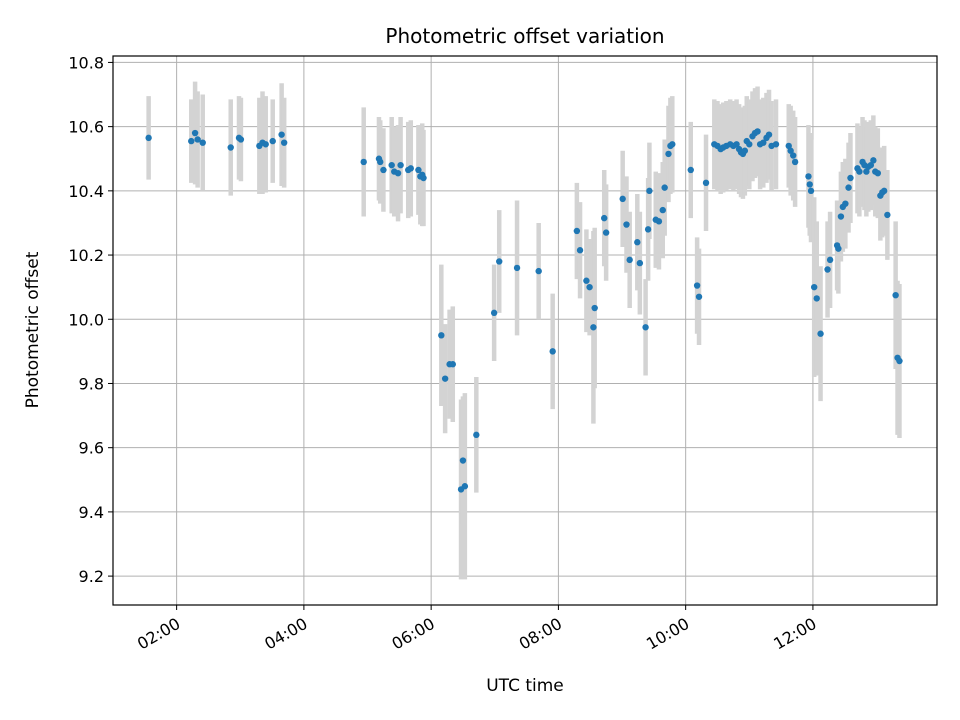 The height and width of the screenshot is (720, 960). What do you see at coordinates (477, 629) in the screenshot?
I see `x-axis: 02:00 04:00 06:00 08:00 10:00 12:00` at bounding box center [477, 629].